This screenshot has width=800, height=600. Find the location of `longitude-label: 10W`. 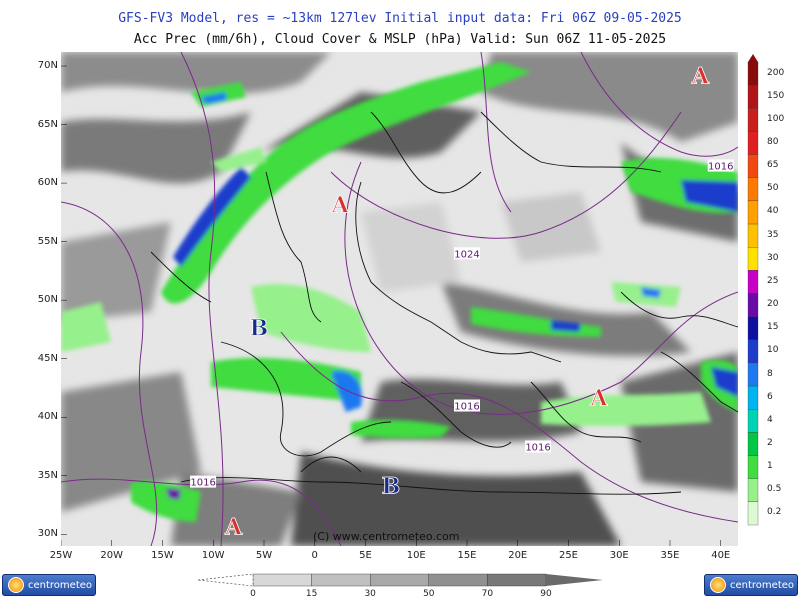

longitude-label: 10W is located at coordinates (213, 555).